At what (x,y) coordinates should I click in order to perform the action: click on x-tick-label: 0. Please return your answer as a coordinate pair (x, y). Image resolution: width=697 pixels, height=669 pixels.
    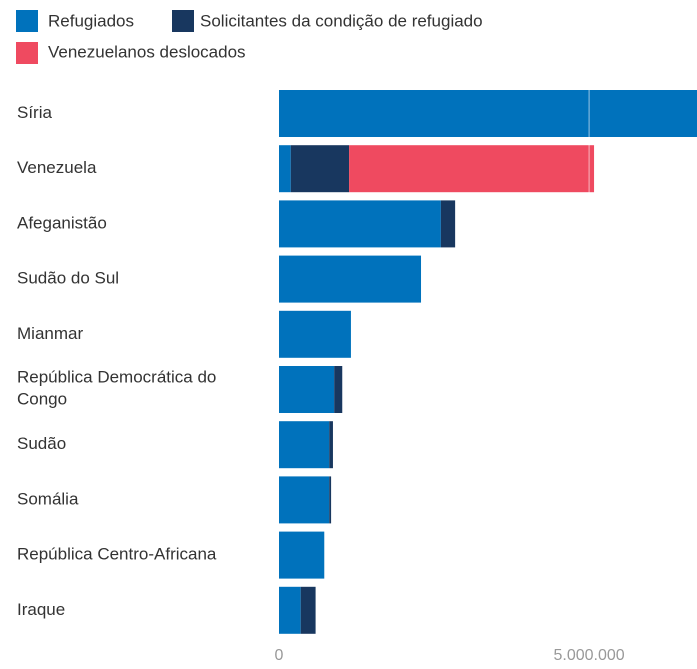
    Looking at the image, I should click on (279, 655).